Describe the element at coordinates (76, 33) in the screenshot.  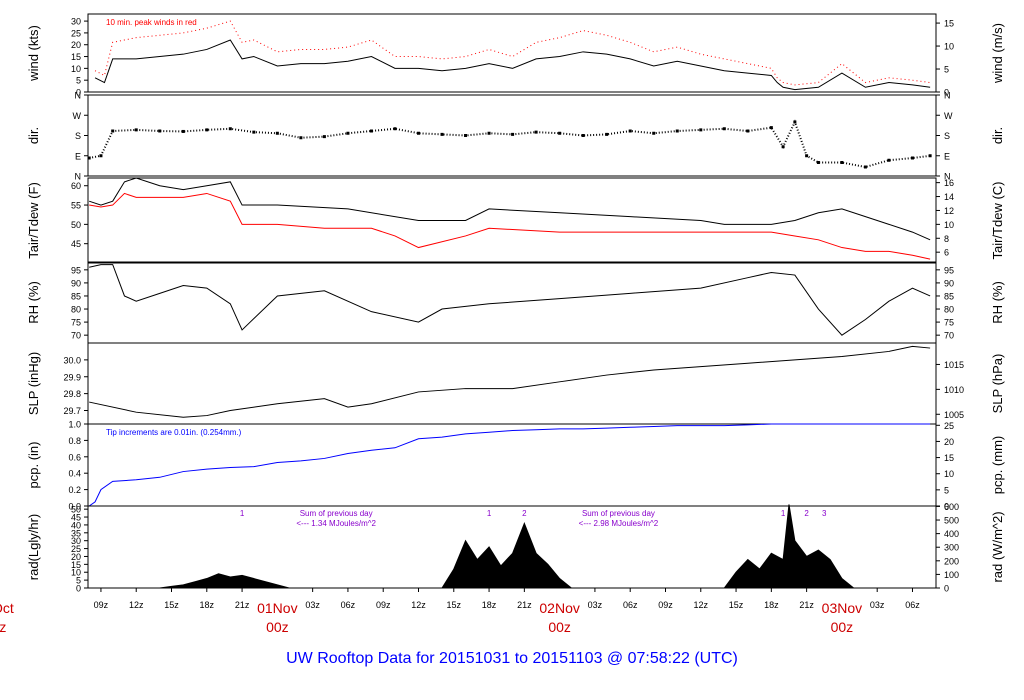
I see `wind-ytick-label-left: 25` at that location.